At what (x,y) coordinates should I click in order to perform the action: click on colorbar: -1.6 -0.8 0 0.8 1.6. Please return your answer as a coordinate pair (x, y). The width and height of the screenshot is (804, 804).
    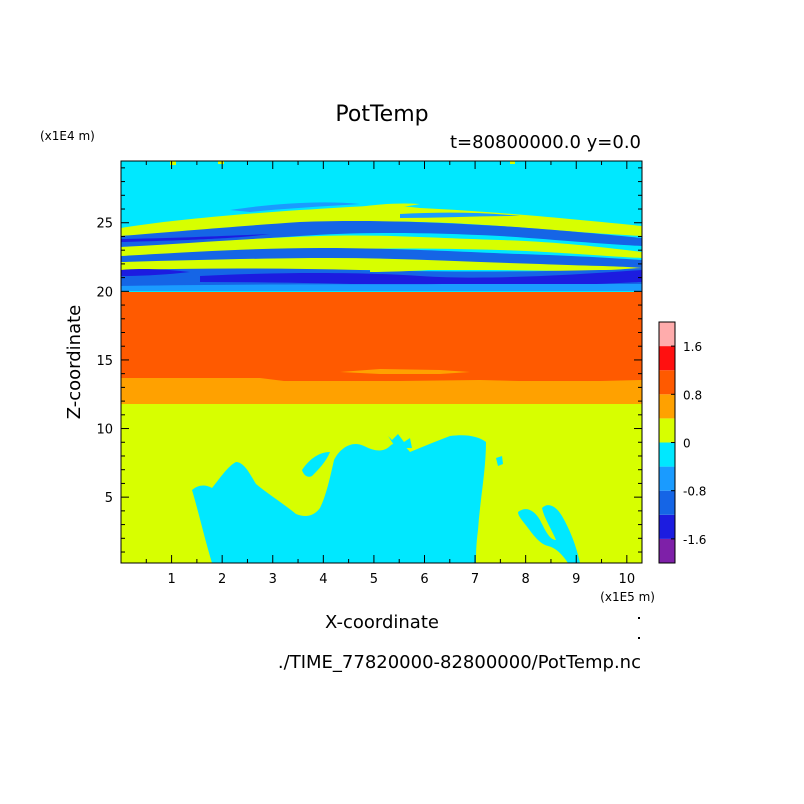
    Looking at the image, I should click on (682, 442).